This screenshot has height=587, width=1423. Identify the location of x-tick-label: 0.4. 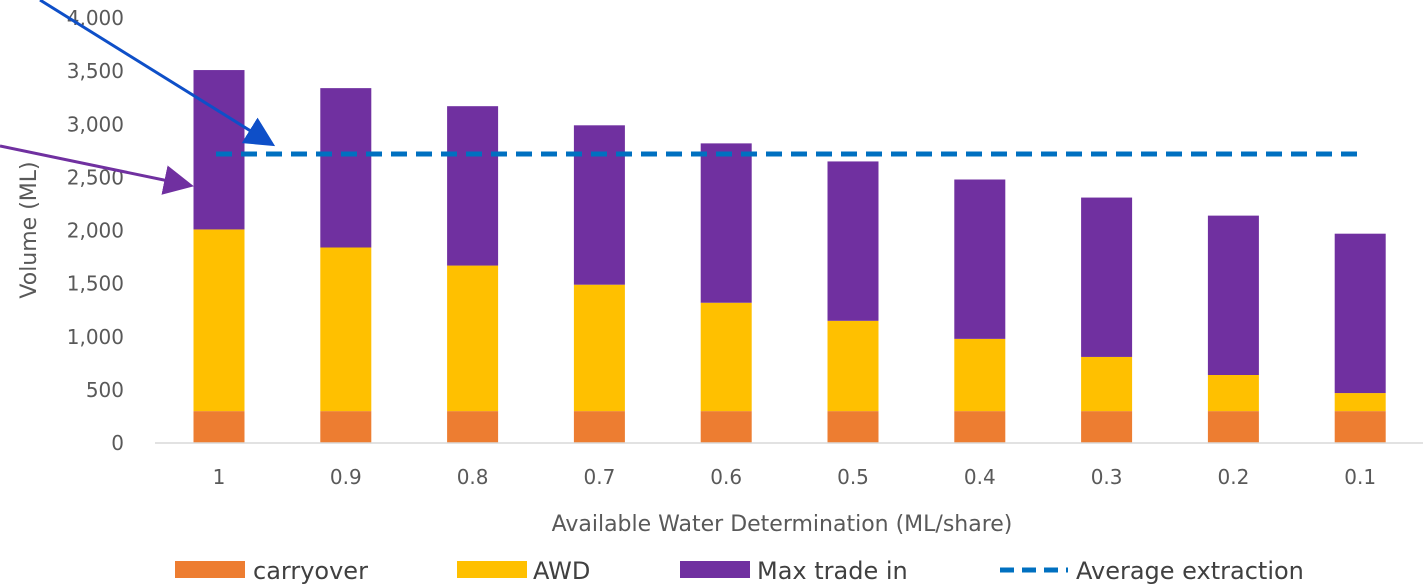
(980, 477).